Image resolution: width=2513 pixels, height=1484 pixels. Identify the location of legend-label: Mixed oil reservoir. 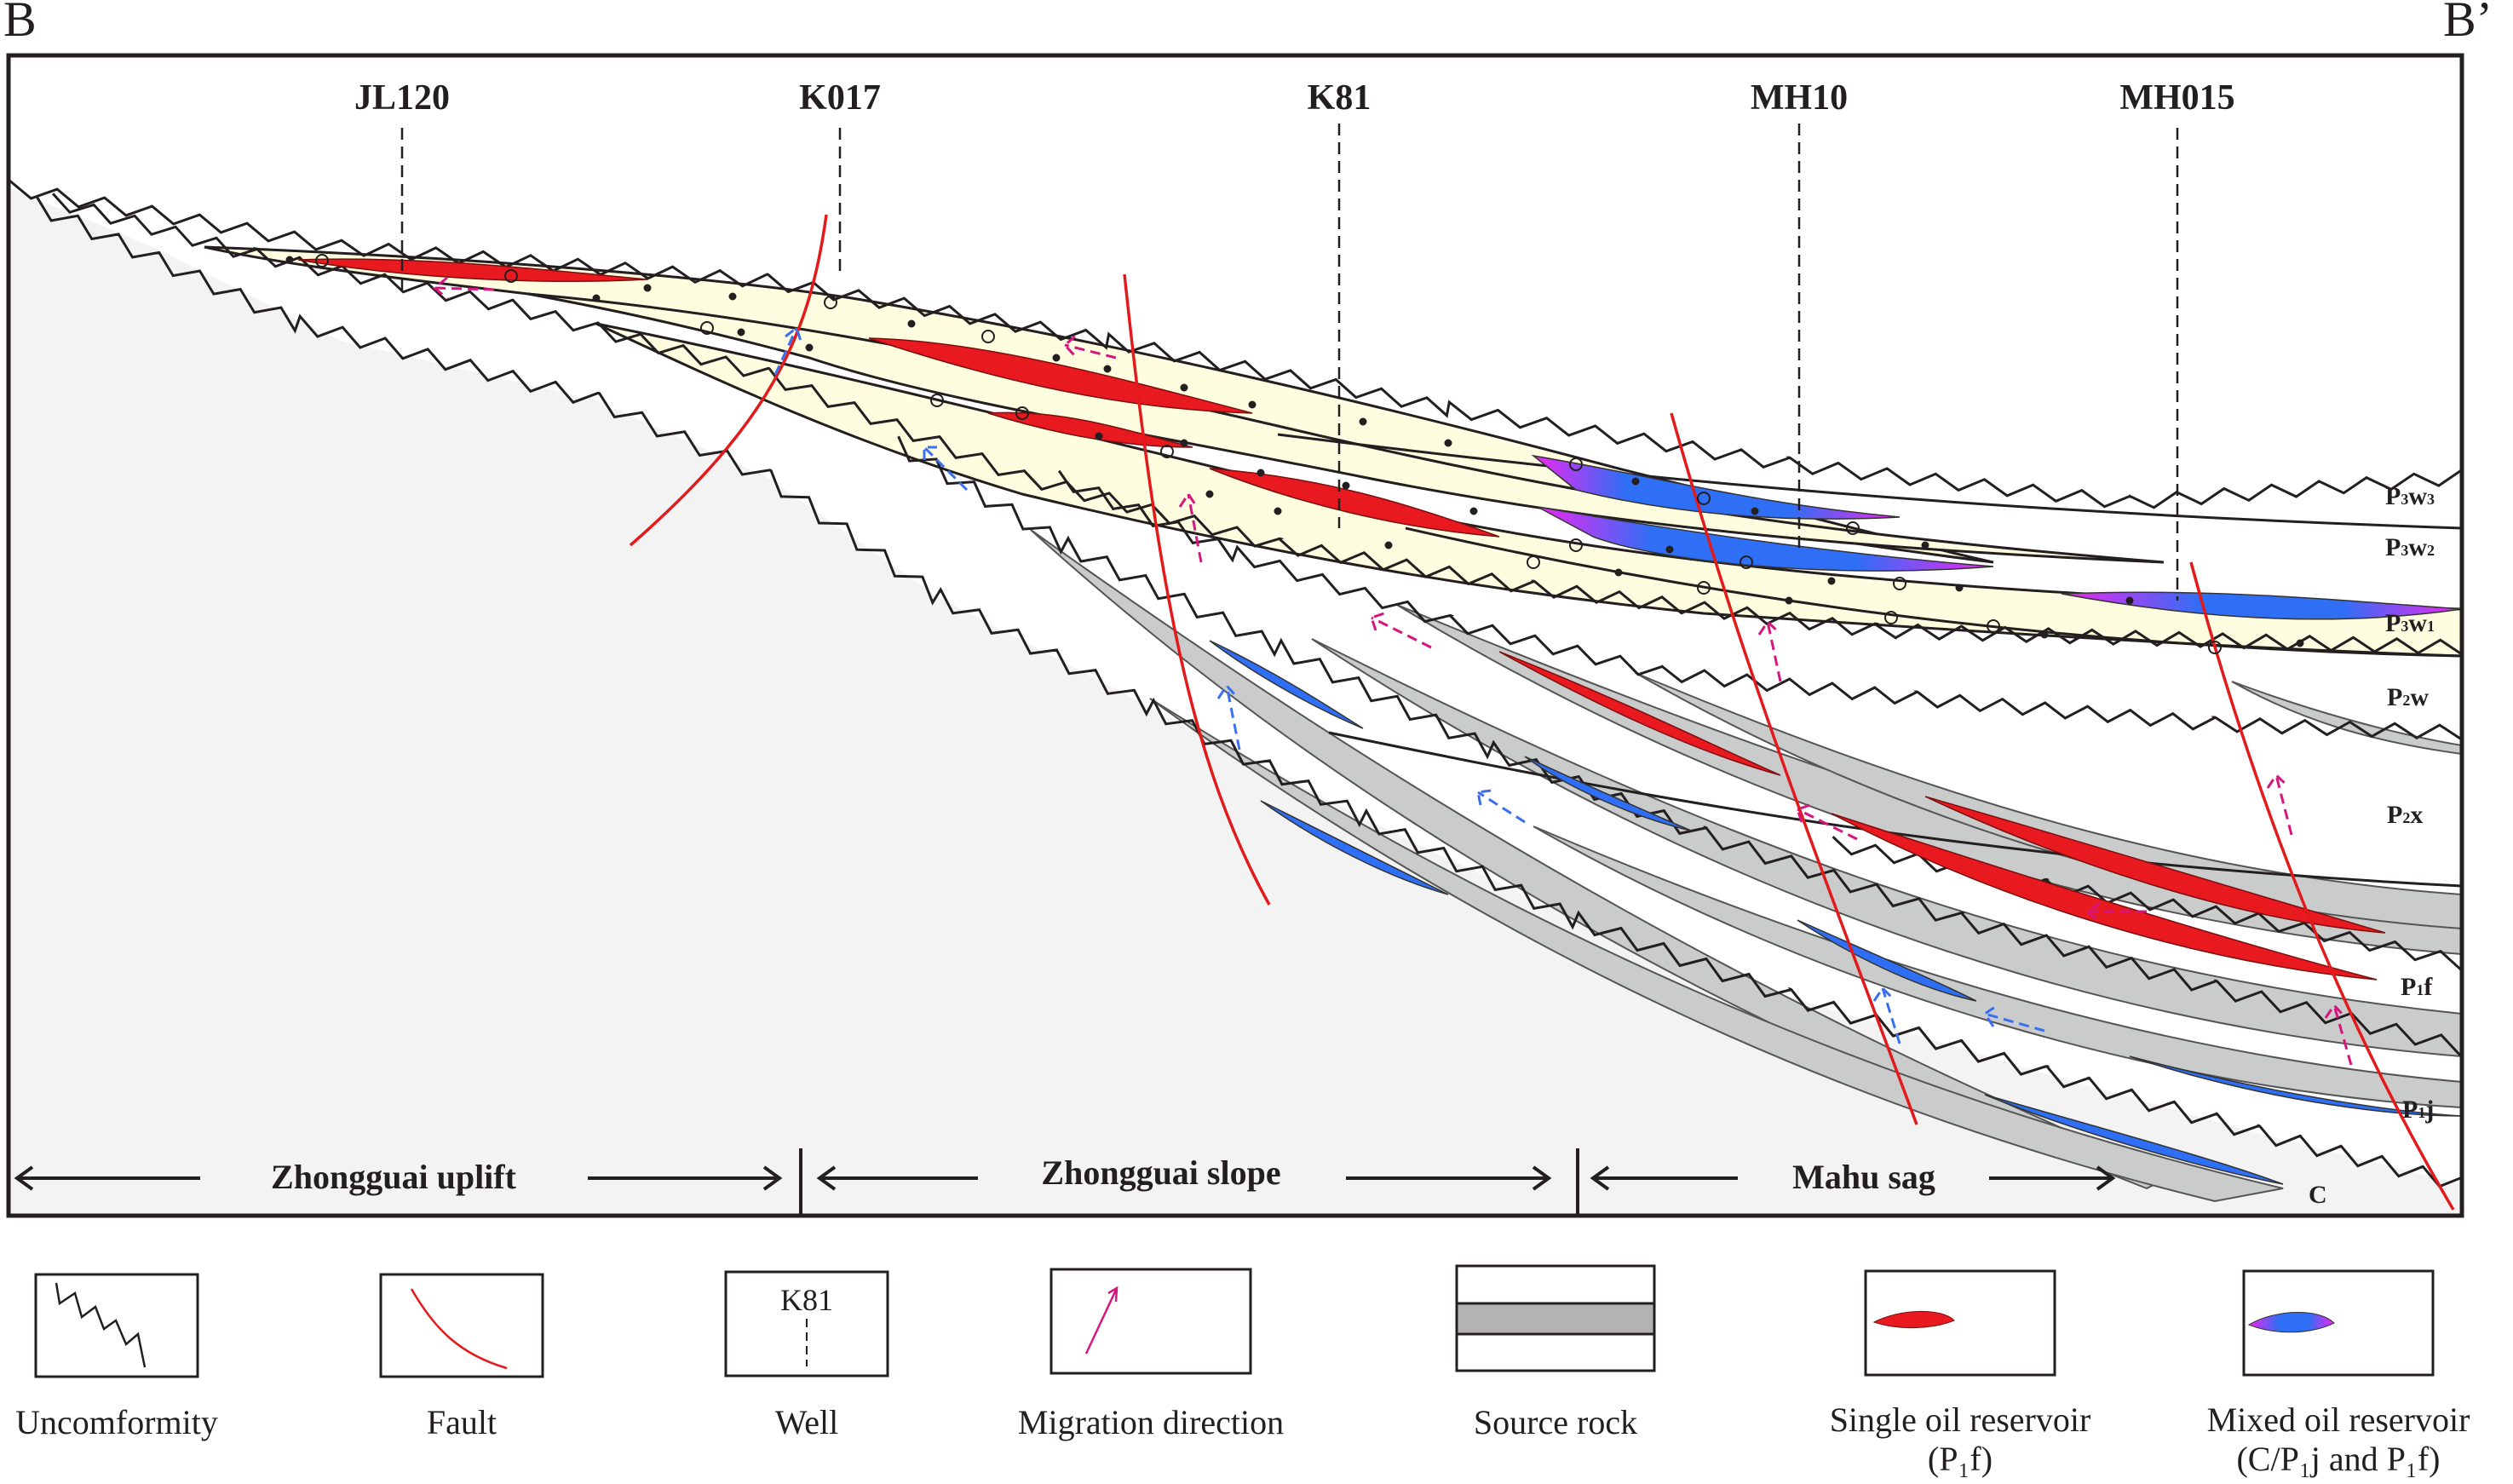
(2339, 1420).